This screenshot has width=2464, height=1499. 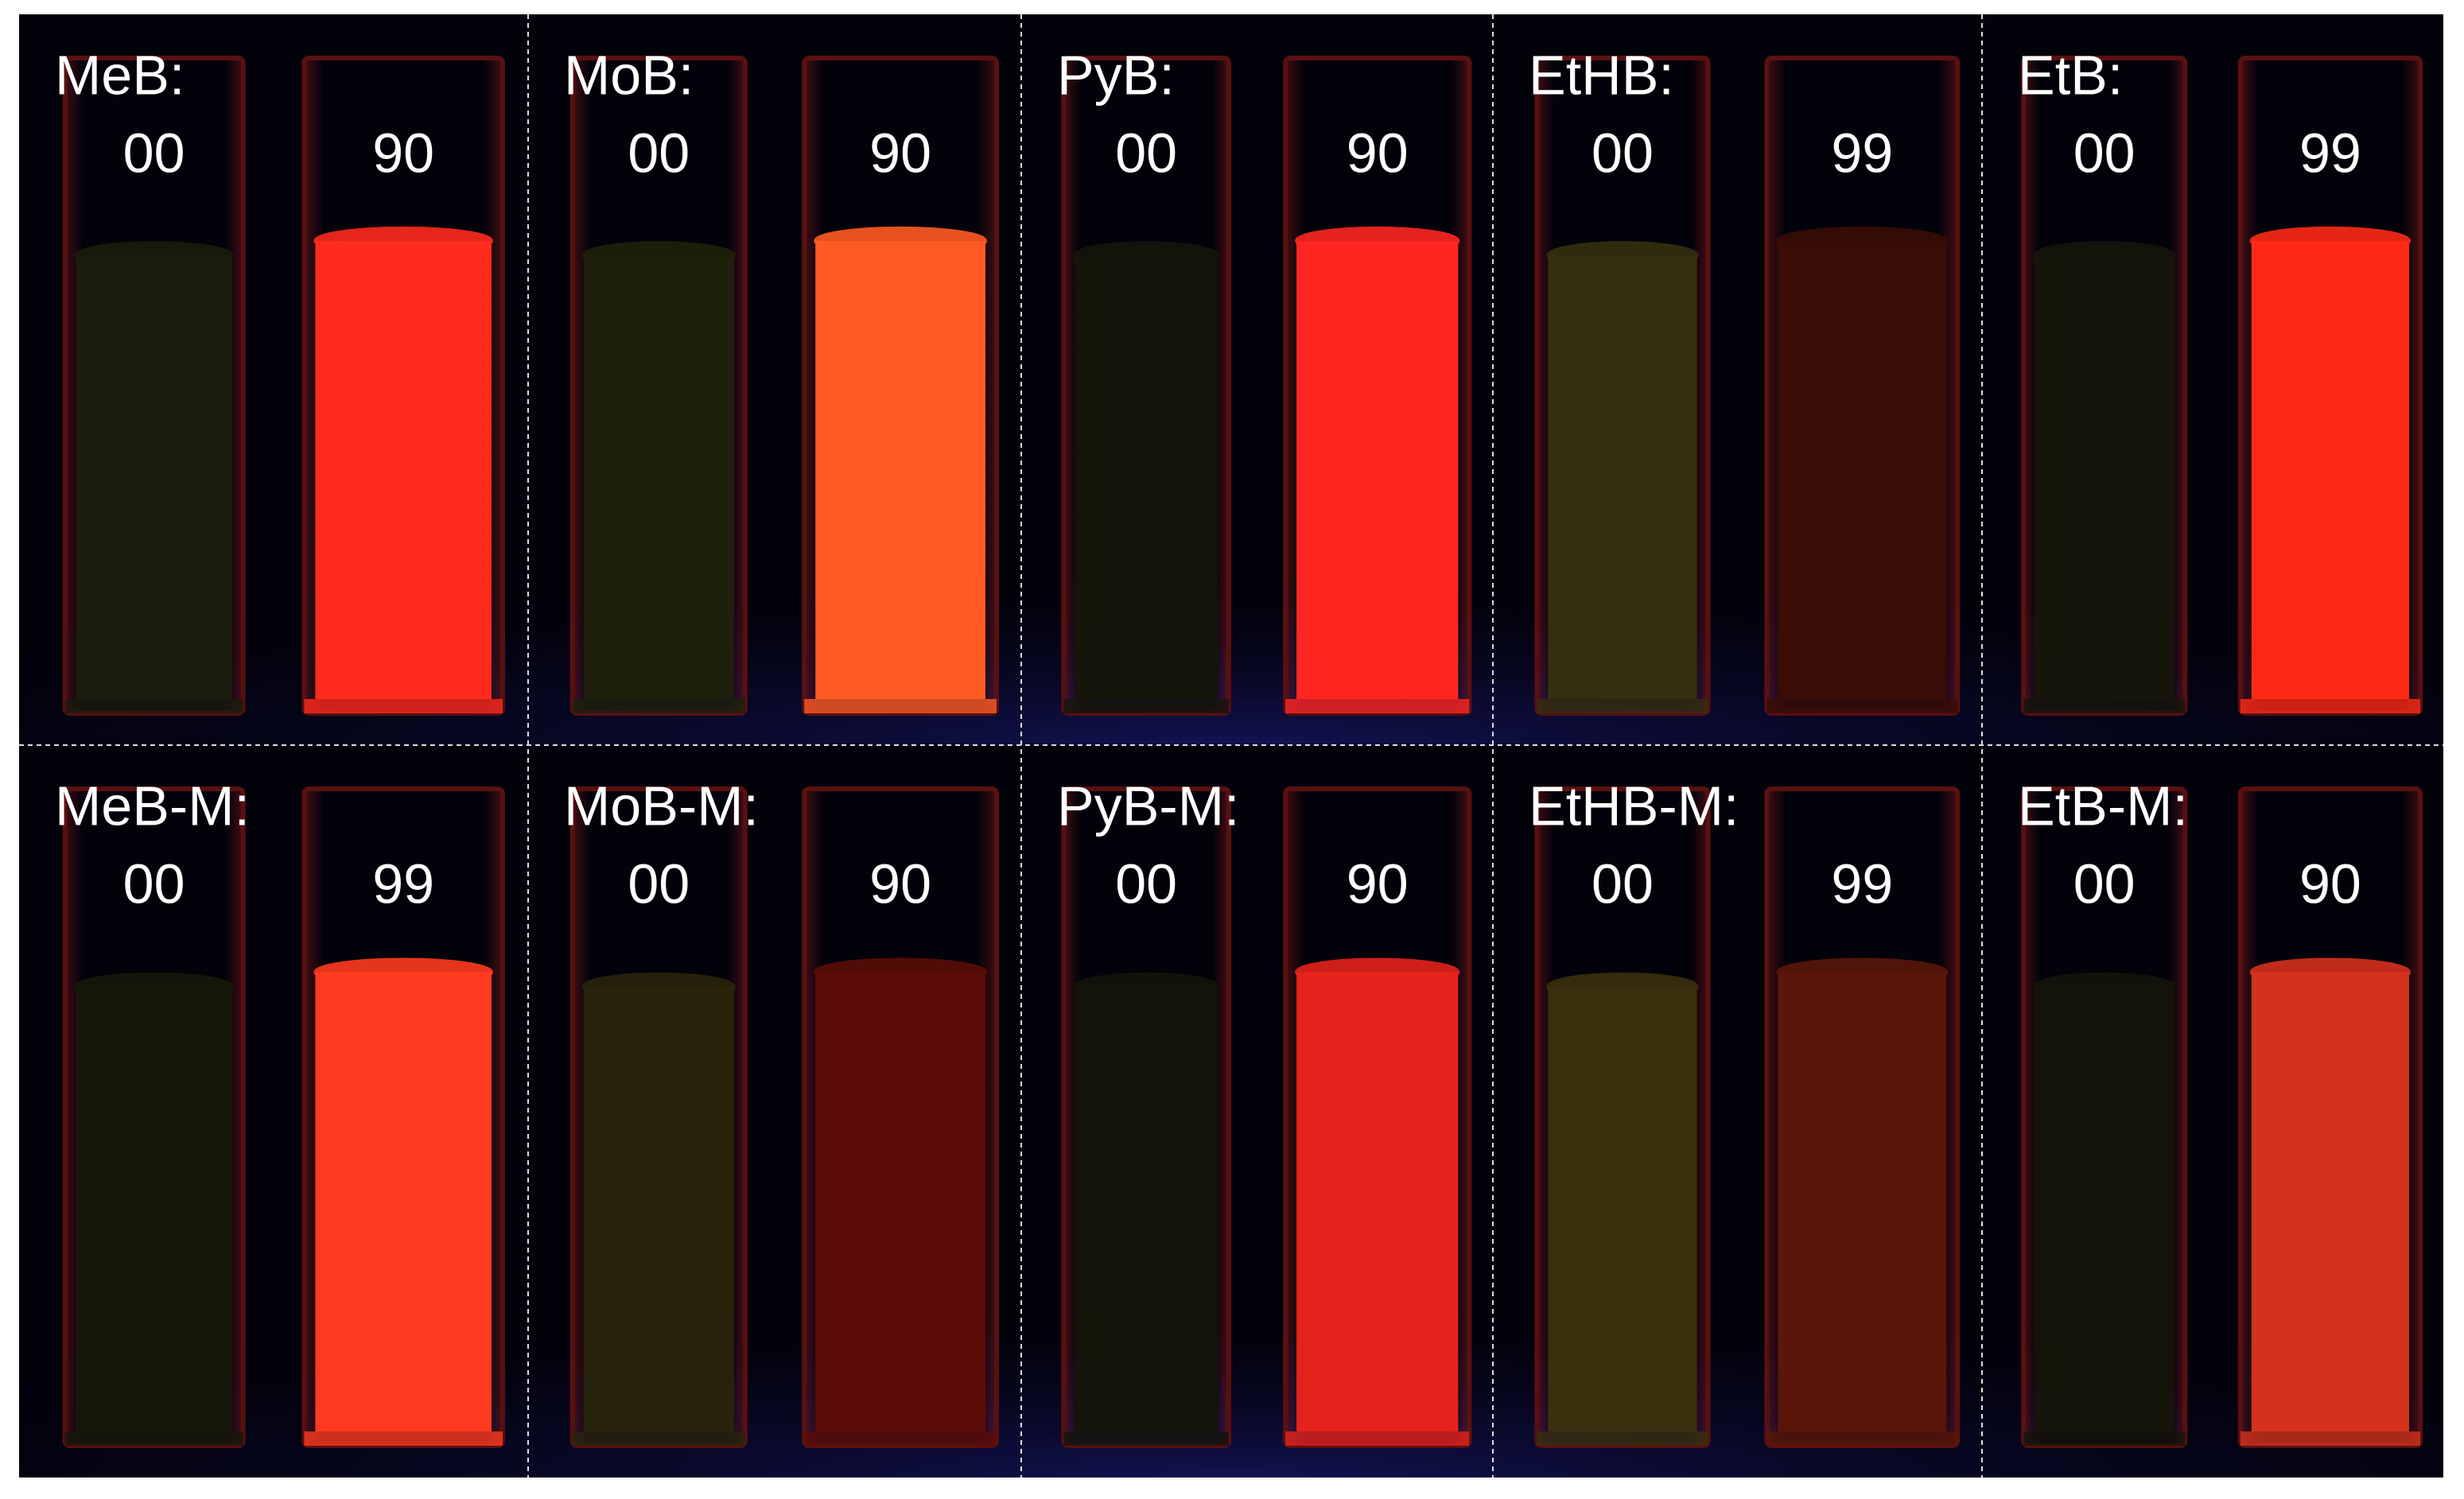 What do you see at coordinates (1745, 380) in the screenshot?
I see `panel: 00 99 EtHB:` at bounding box center [1745, 380].